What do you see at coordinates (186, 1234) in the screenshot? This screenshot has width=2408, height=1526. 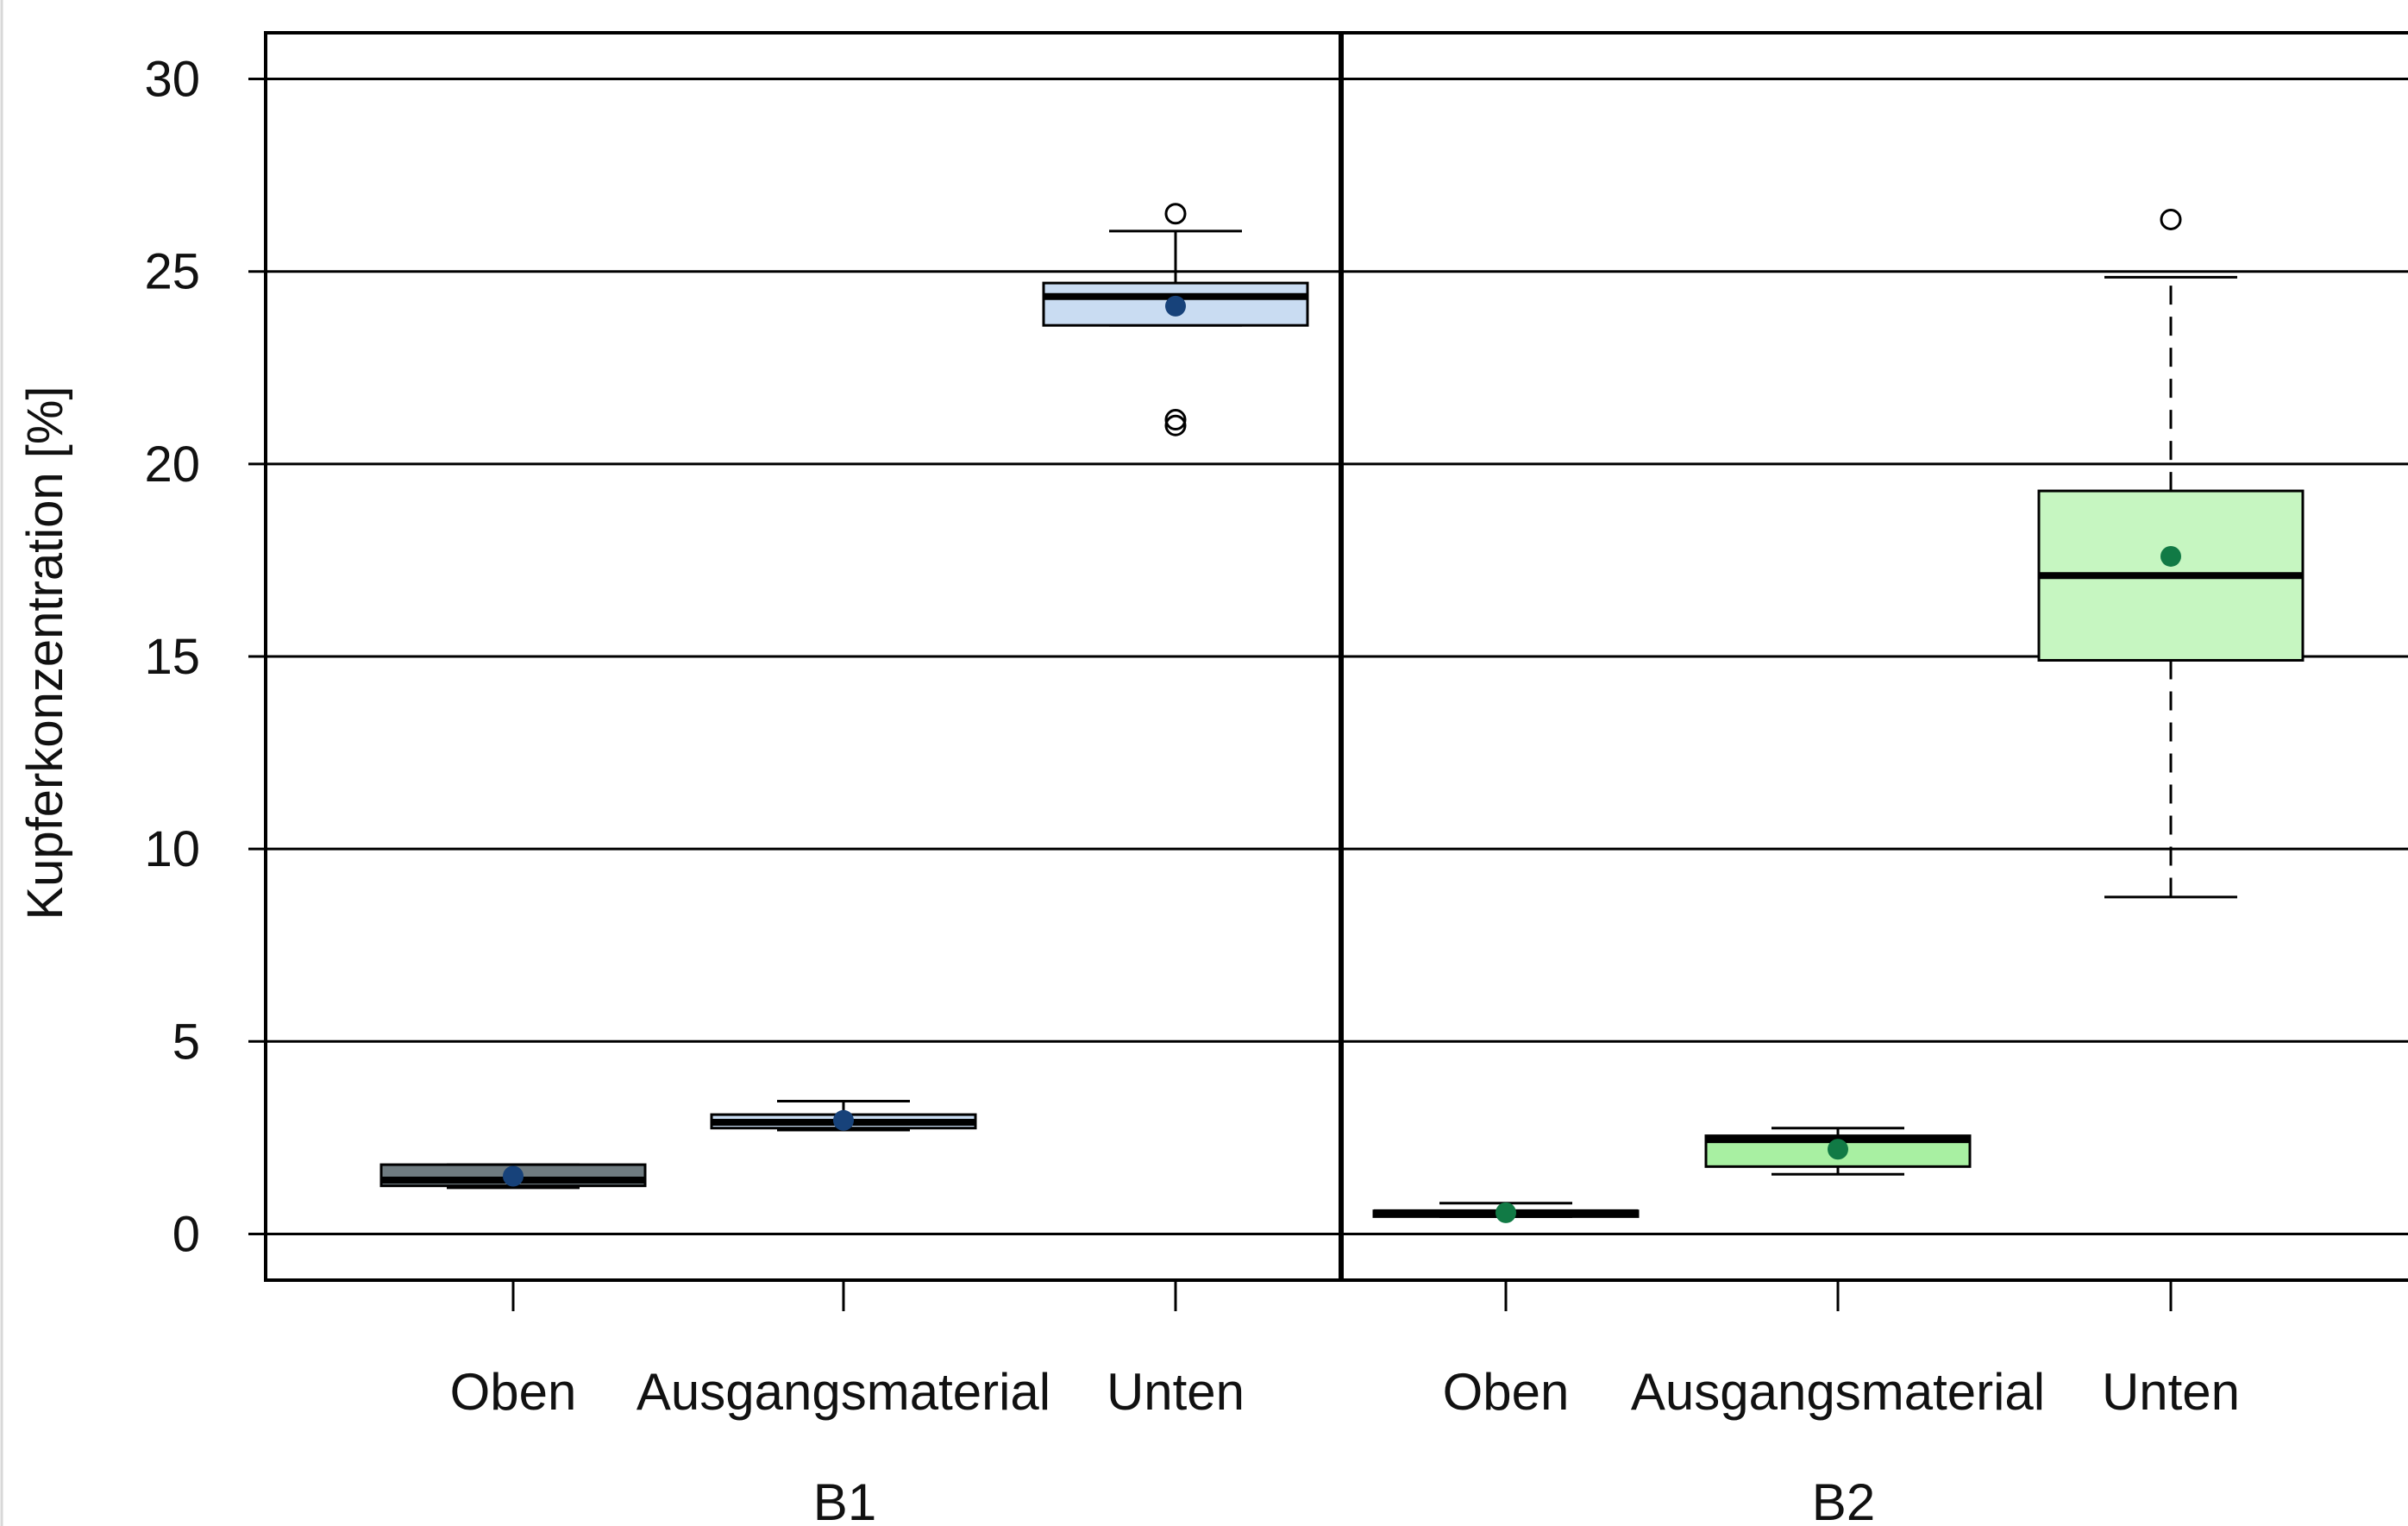 I see `y-tick-label: 0` at bounding box center [186, 1234].